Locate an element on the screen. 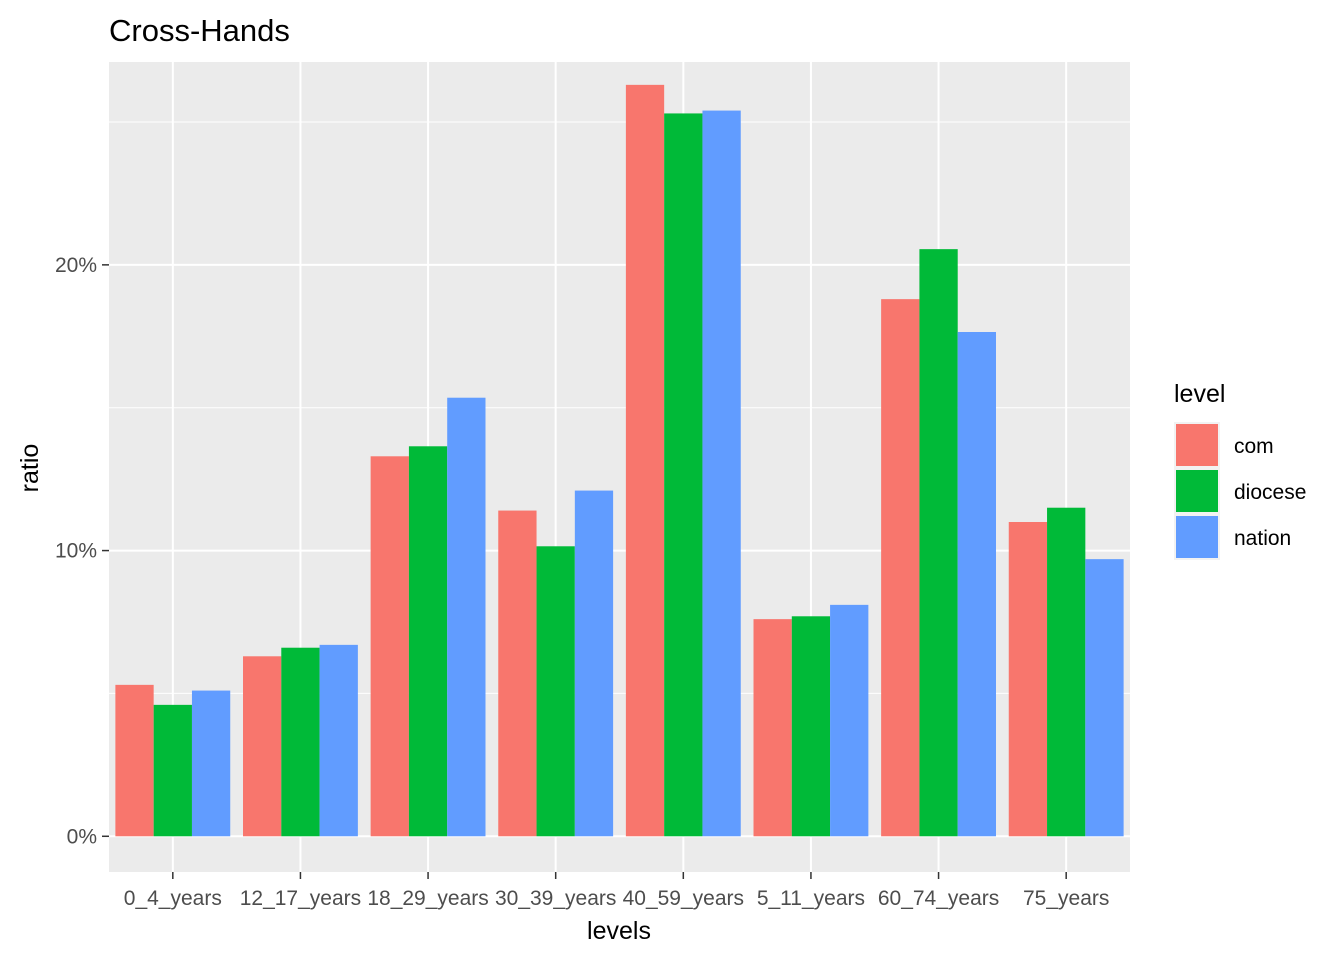 The height and width of the screenshot is (960, 1344). legend-swatch-diocese is located at coordinates (1197, 491).